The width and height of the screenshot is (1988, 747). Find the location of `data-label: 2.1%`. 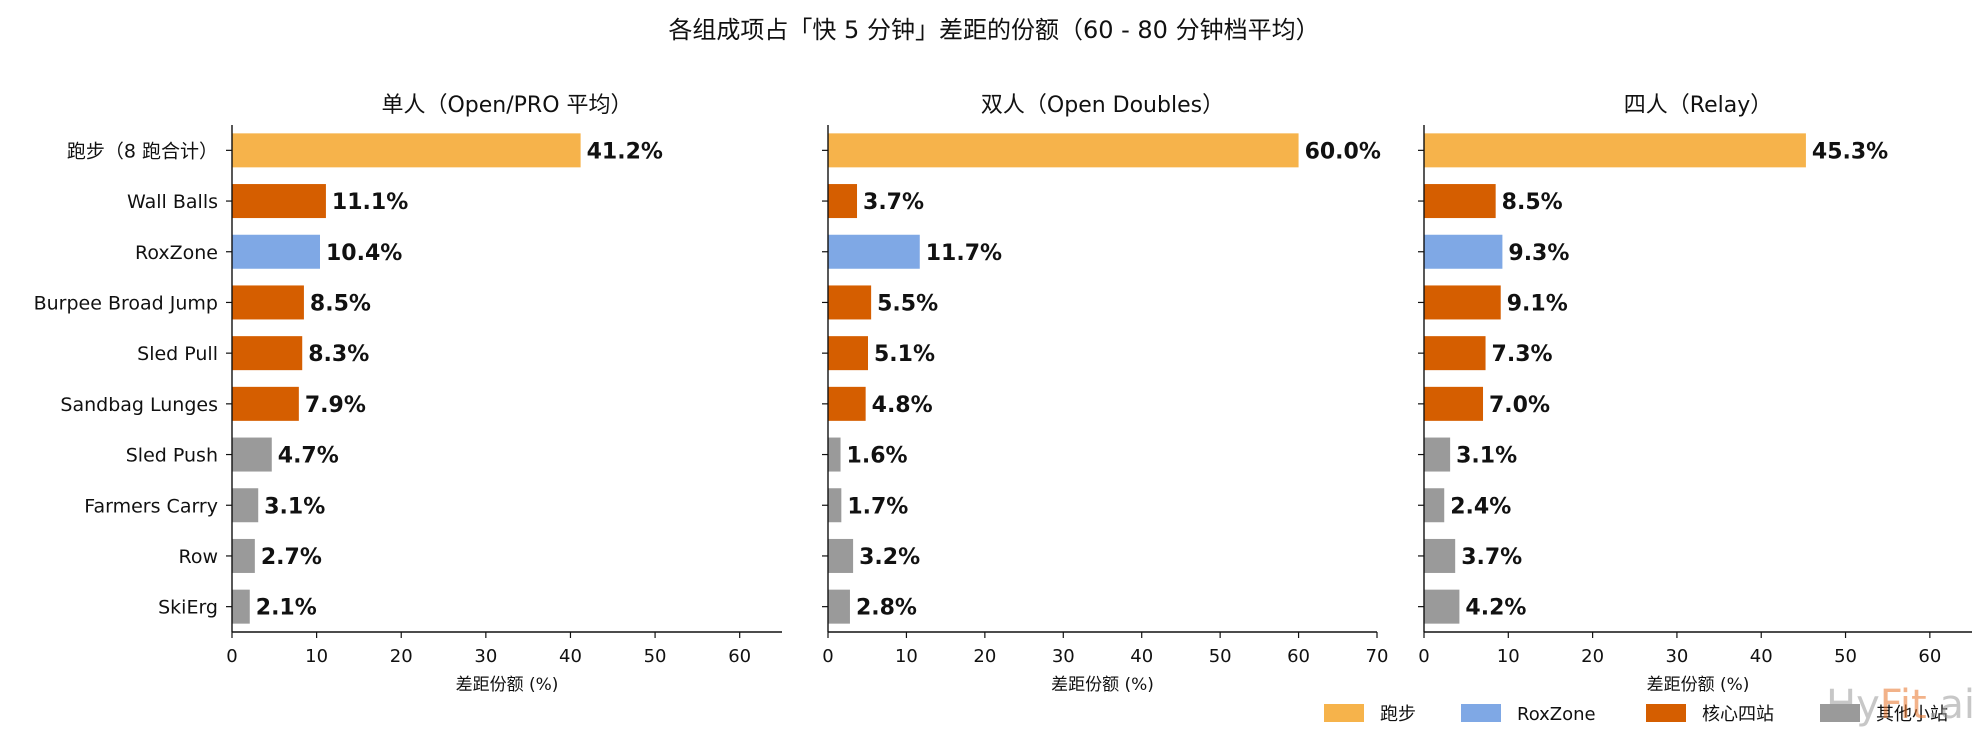

data-label: 2.1% is located at coordinates (286, 608).